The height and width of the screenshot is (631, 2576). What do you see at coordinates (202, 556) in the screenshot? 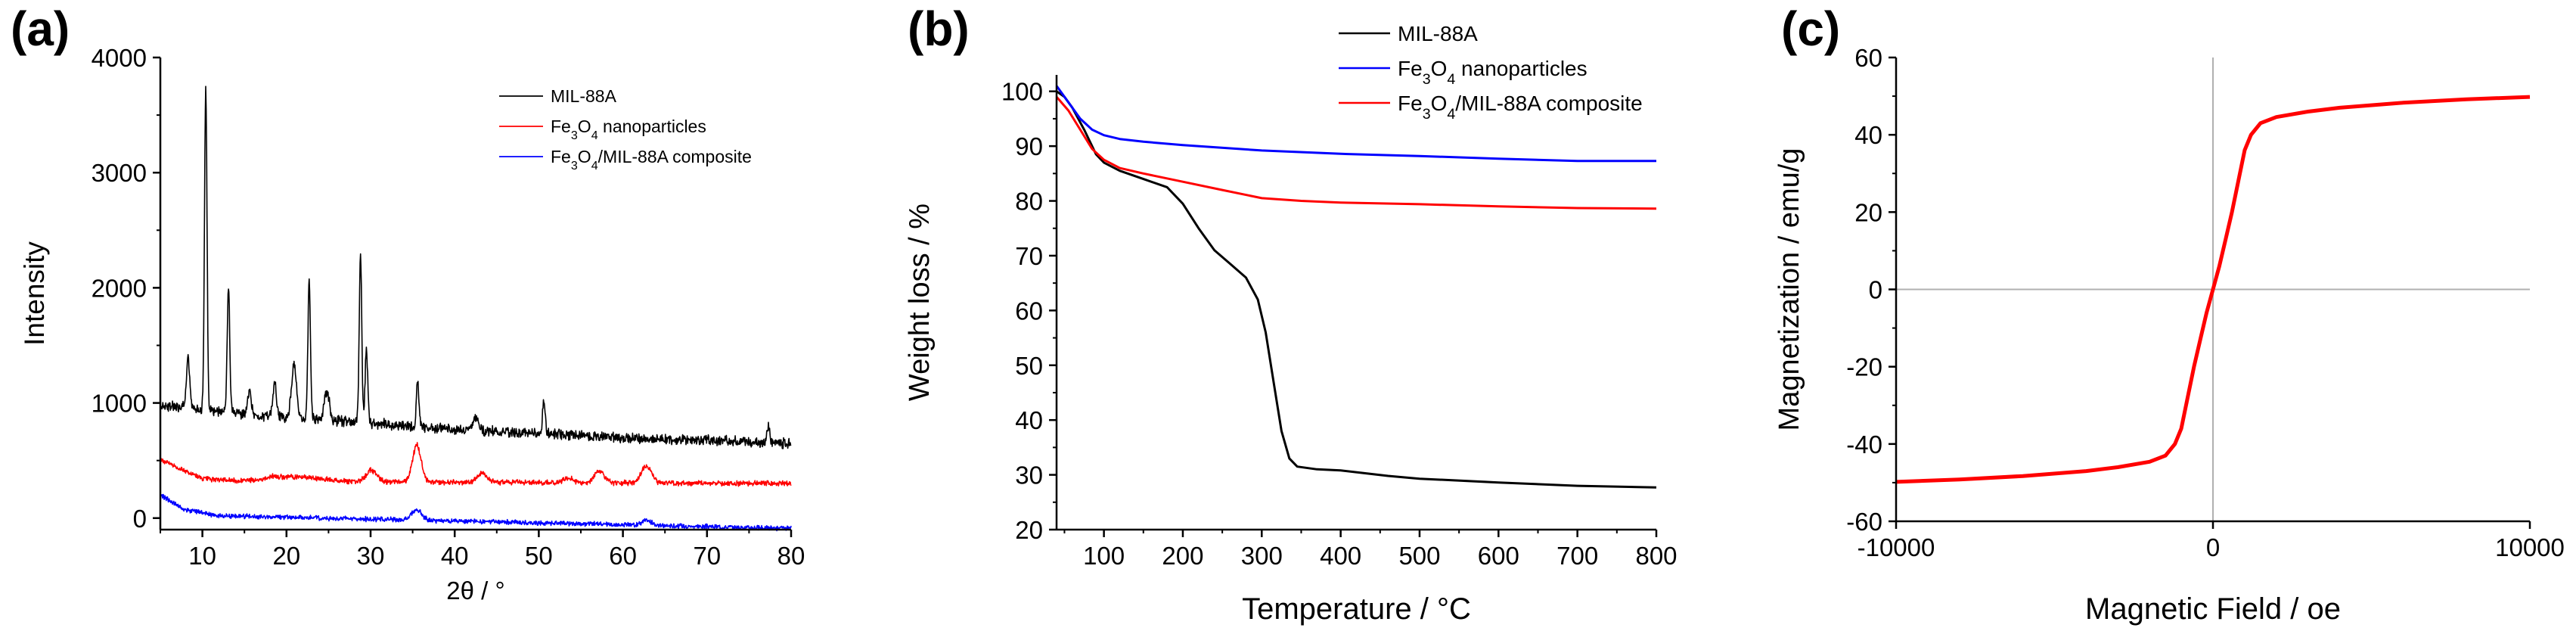
I see `x-tick-label: 10` at bounding box center [202, 556].